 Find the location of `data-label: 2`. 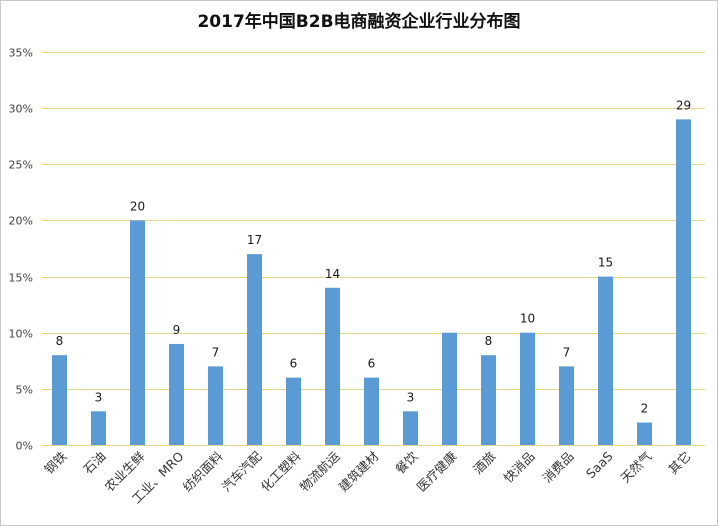

data-label: 2 is located at coordinates (645, 409).